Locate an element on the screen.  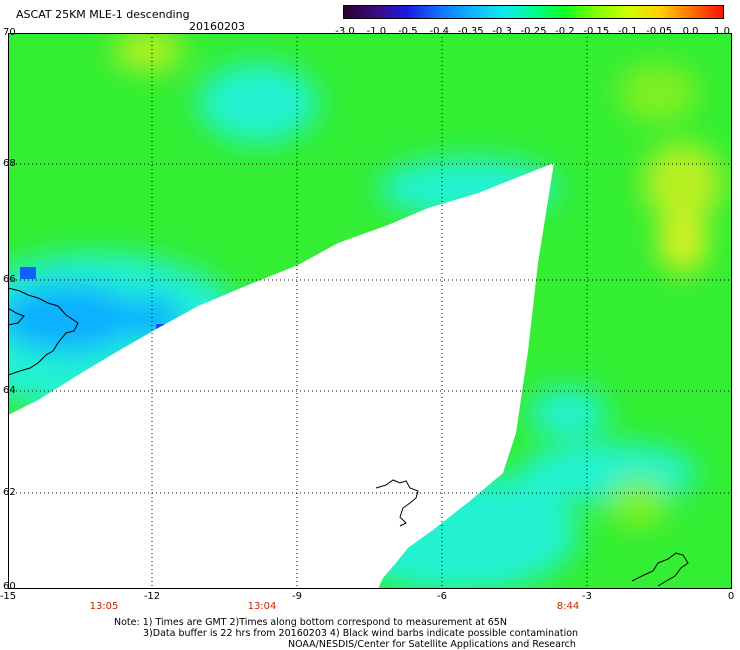
lat-label-70: 70 is located at coordinates (9, 32).